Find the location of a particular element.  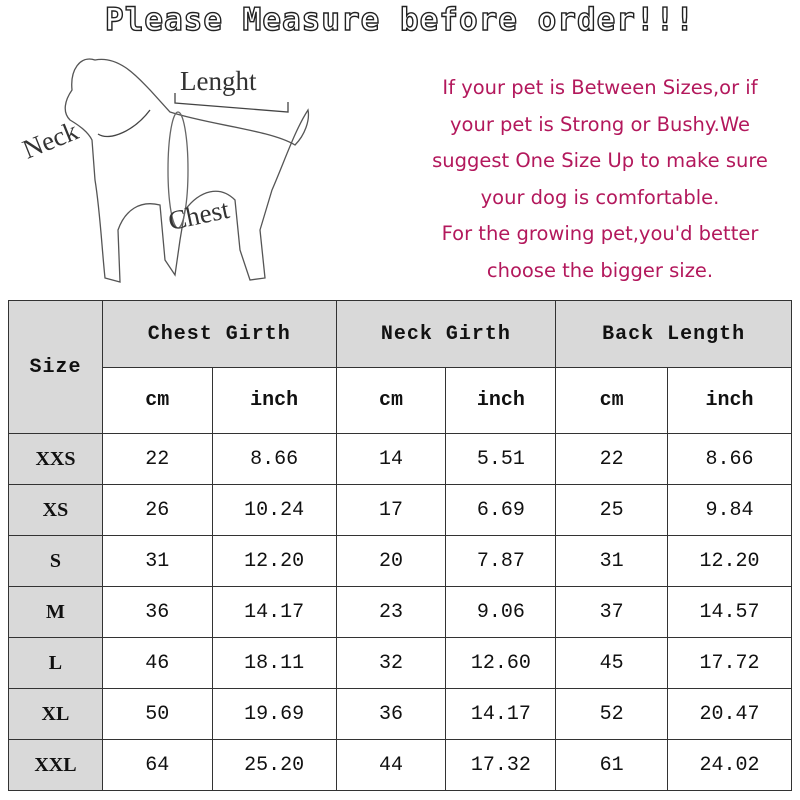

value-cell: 32 is located at coordinates (391, 663).